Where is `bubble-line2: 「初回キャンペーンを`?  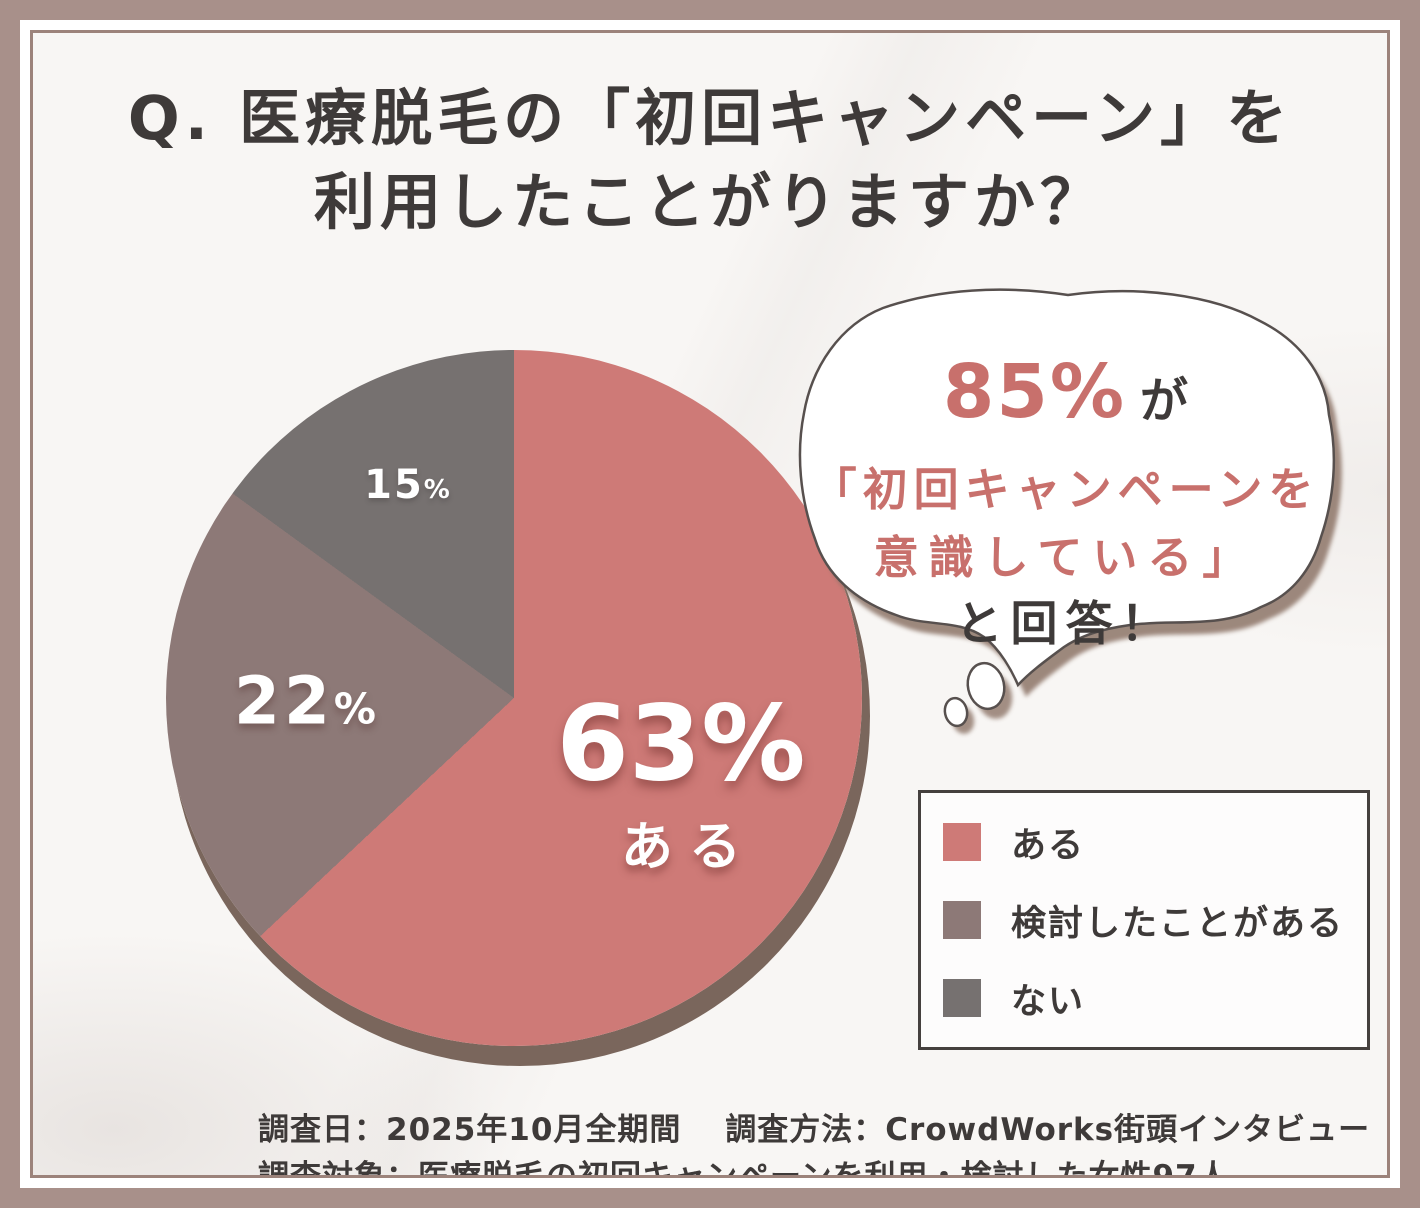
bubble-line2: 「初回キャンペーンを is located at coordinates (1065, 489).